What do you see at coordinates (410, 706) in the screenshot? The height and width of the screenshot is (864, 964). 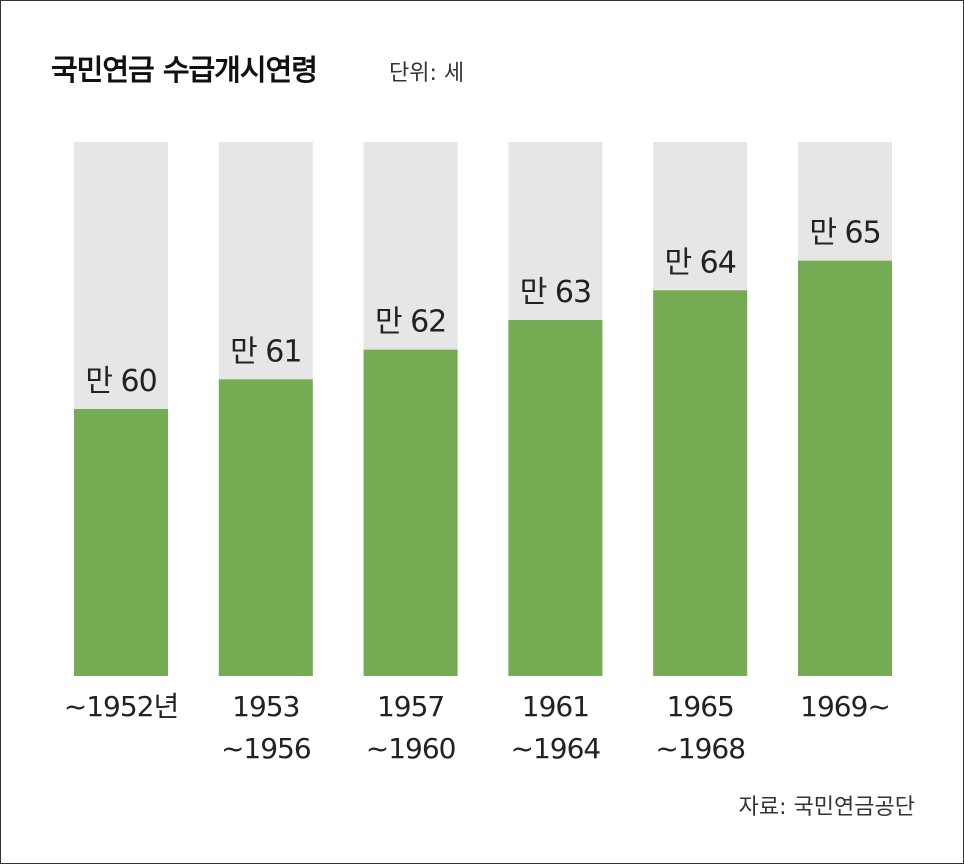 I see `category-label-3-line-1: 1957` at bounding box center [410, 706].